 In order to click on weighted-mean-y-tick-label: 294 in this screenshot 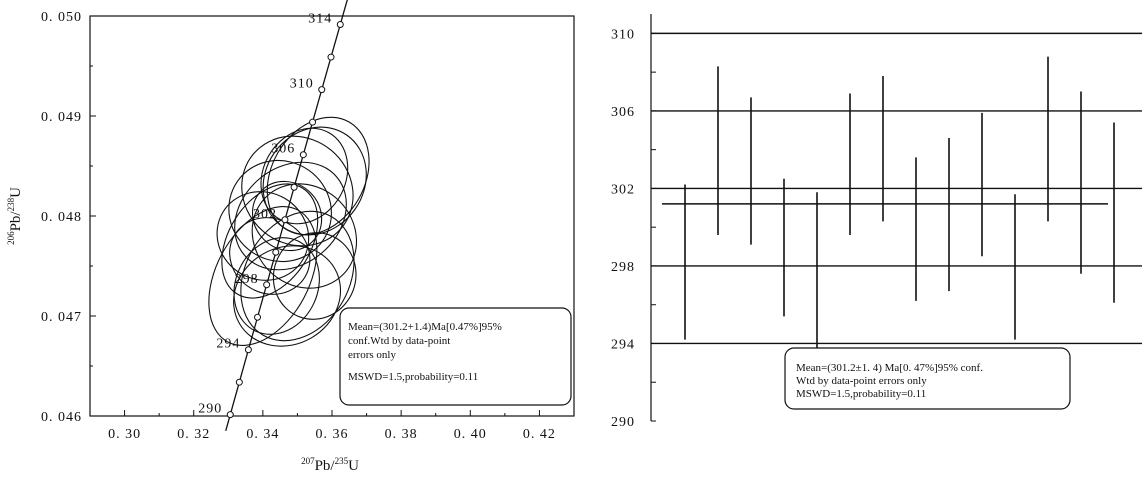, I will do `click(623, 344)`.